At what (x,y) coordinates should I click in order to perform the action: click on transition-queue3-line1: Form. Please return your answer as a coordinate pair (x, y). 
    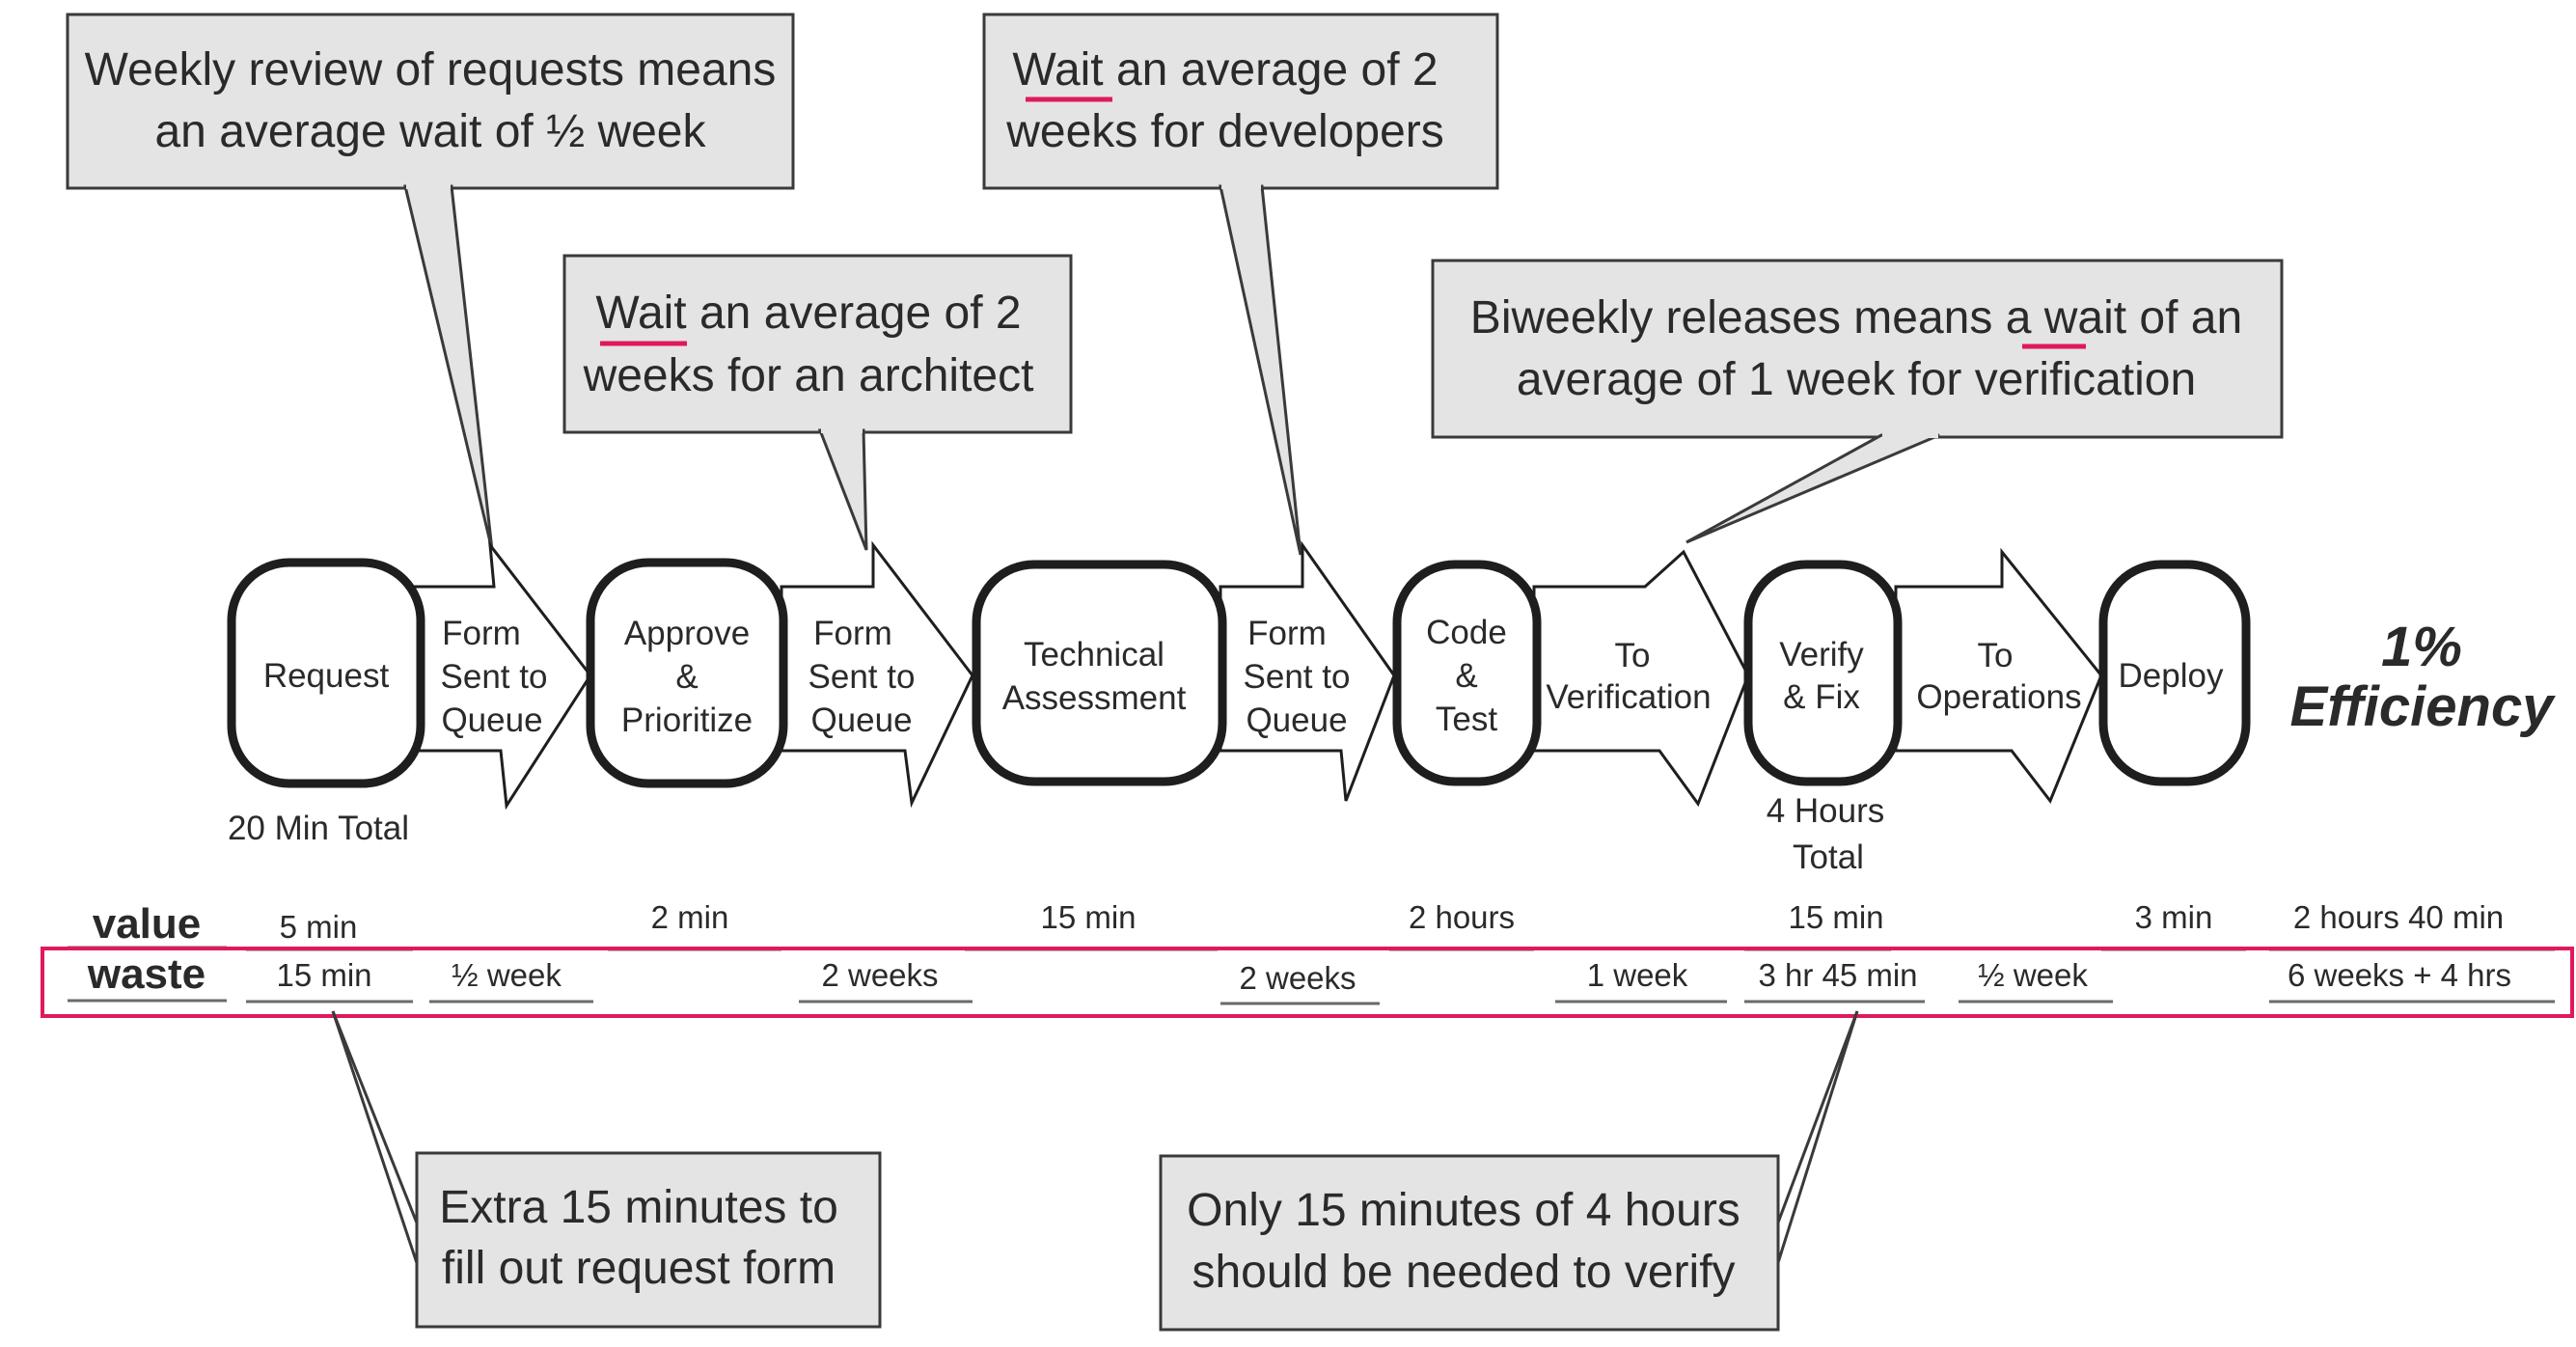
    Looking at the image, I should click on (1287, 633).